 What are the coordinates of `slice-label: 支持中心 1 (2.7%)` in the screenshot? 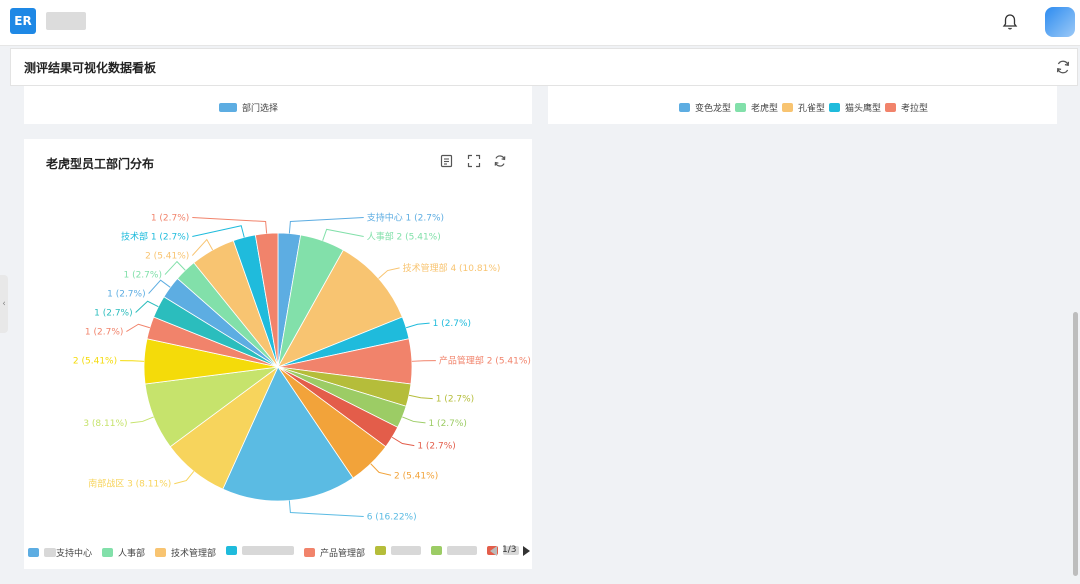 It's located at (405, 218).